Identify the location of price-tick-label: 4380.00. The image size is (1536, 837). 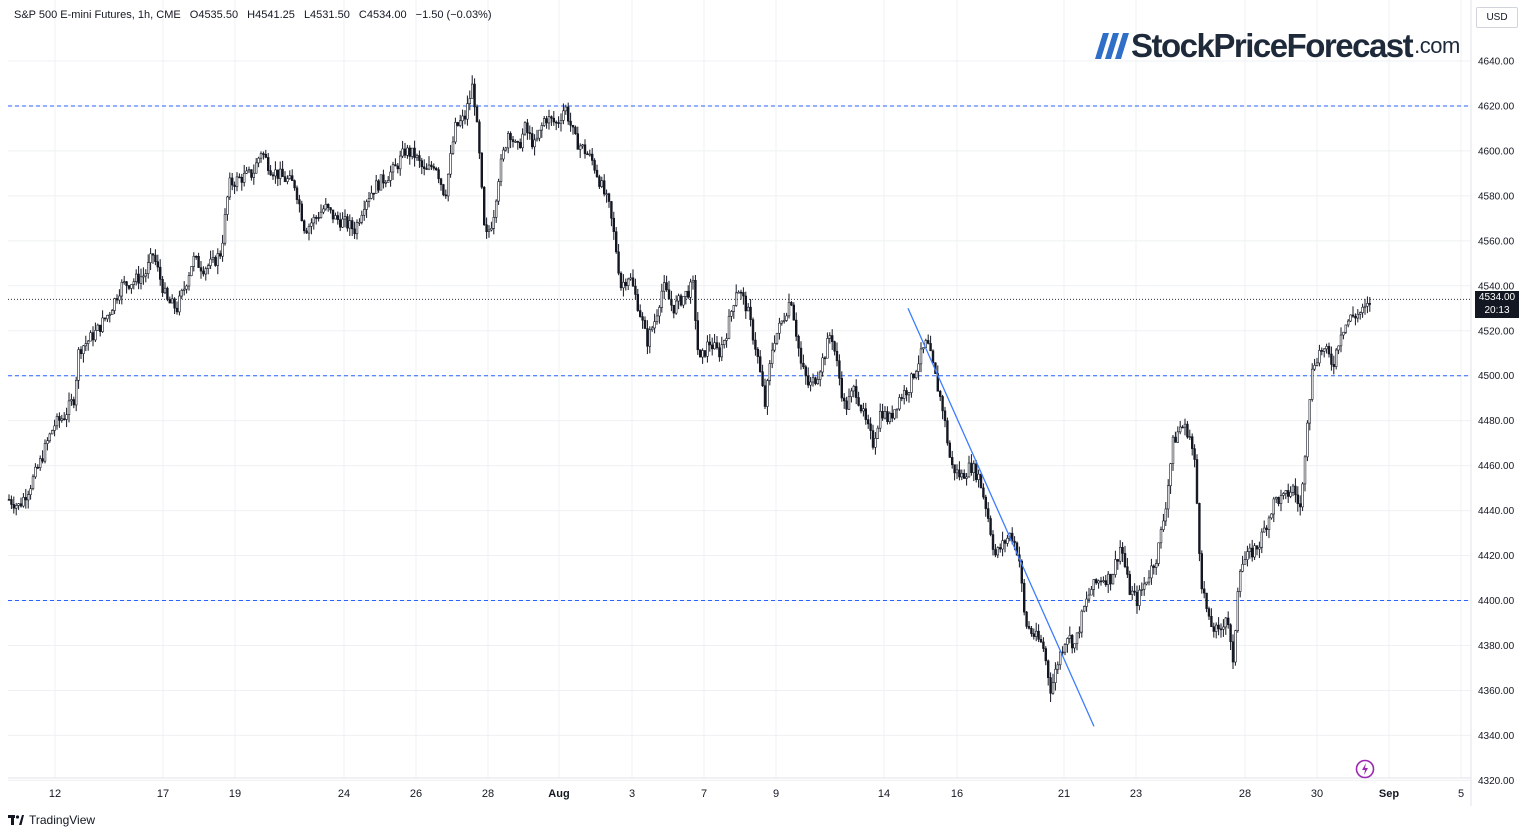
(1496, 646).